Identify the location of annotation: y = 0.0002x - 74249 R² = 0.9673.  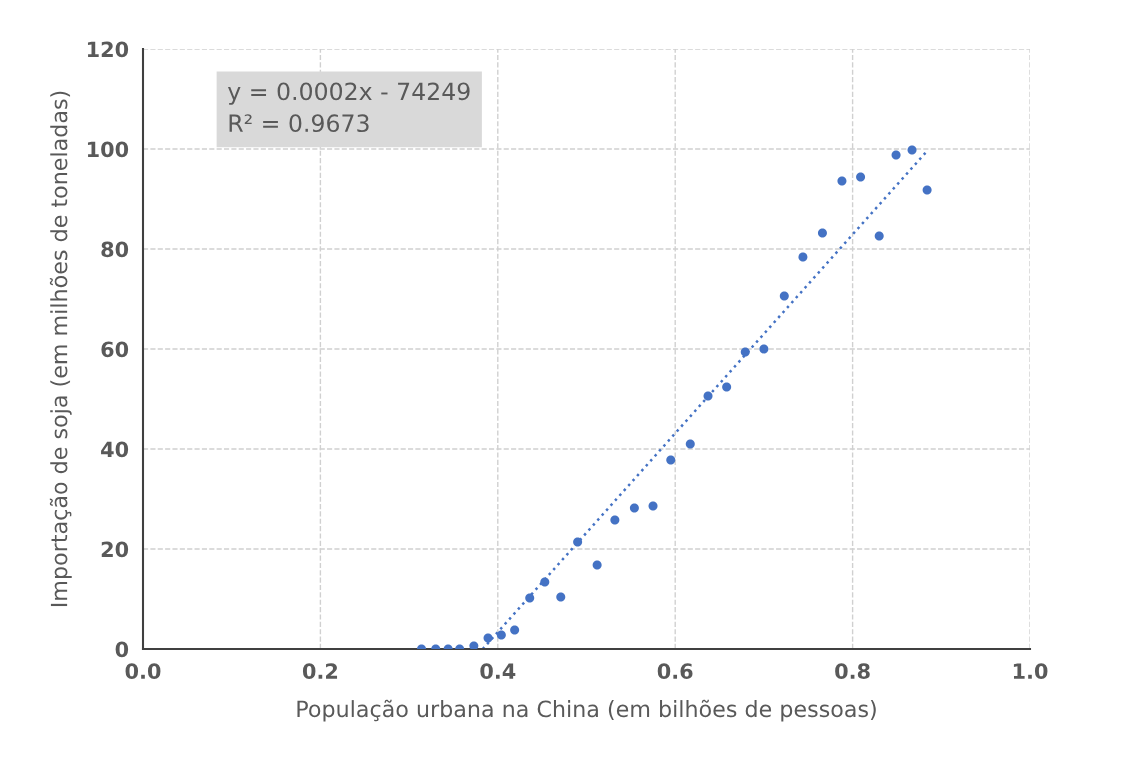
(348, 107).